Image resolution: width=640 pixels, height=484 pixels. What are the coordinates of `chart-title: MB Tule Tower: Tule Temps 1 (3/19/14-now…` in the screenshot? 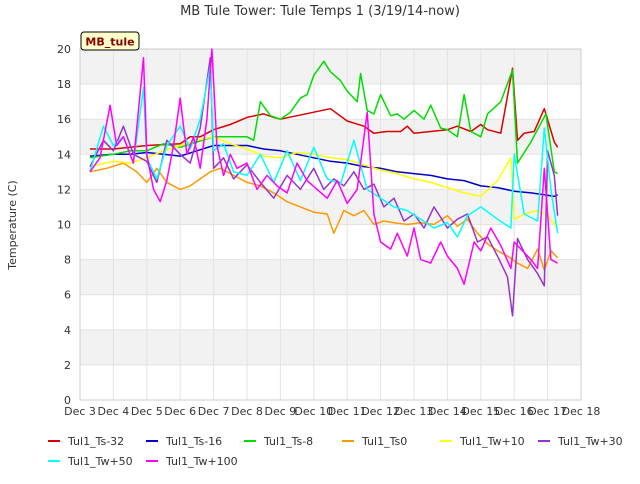 It's located at (320, 11).